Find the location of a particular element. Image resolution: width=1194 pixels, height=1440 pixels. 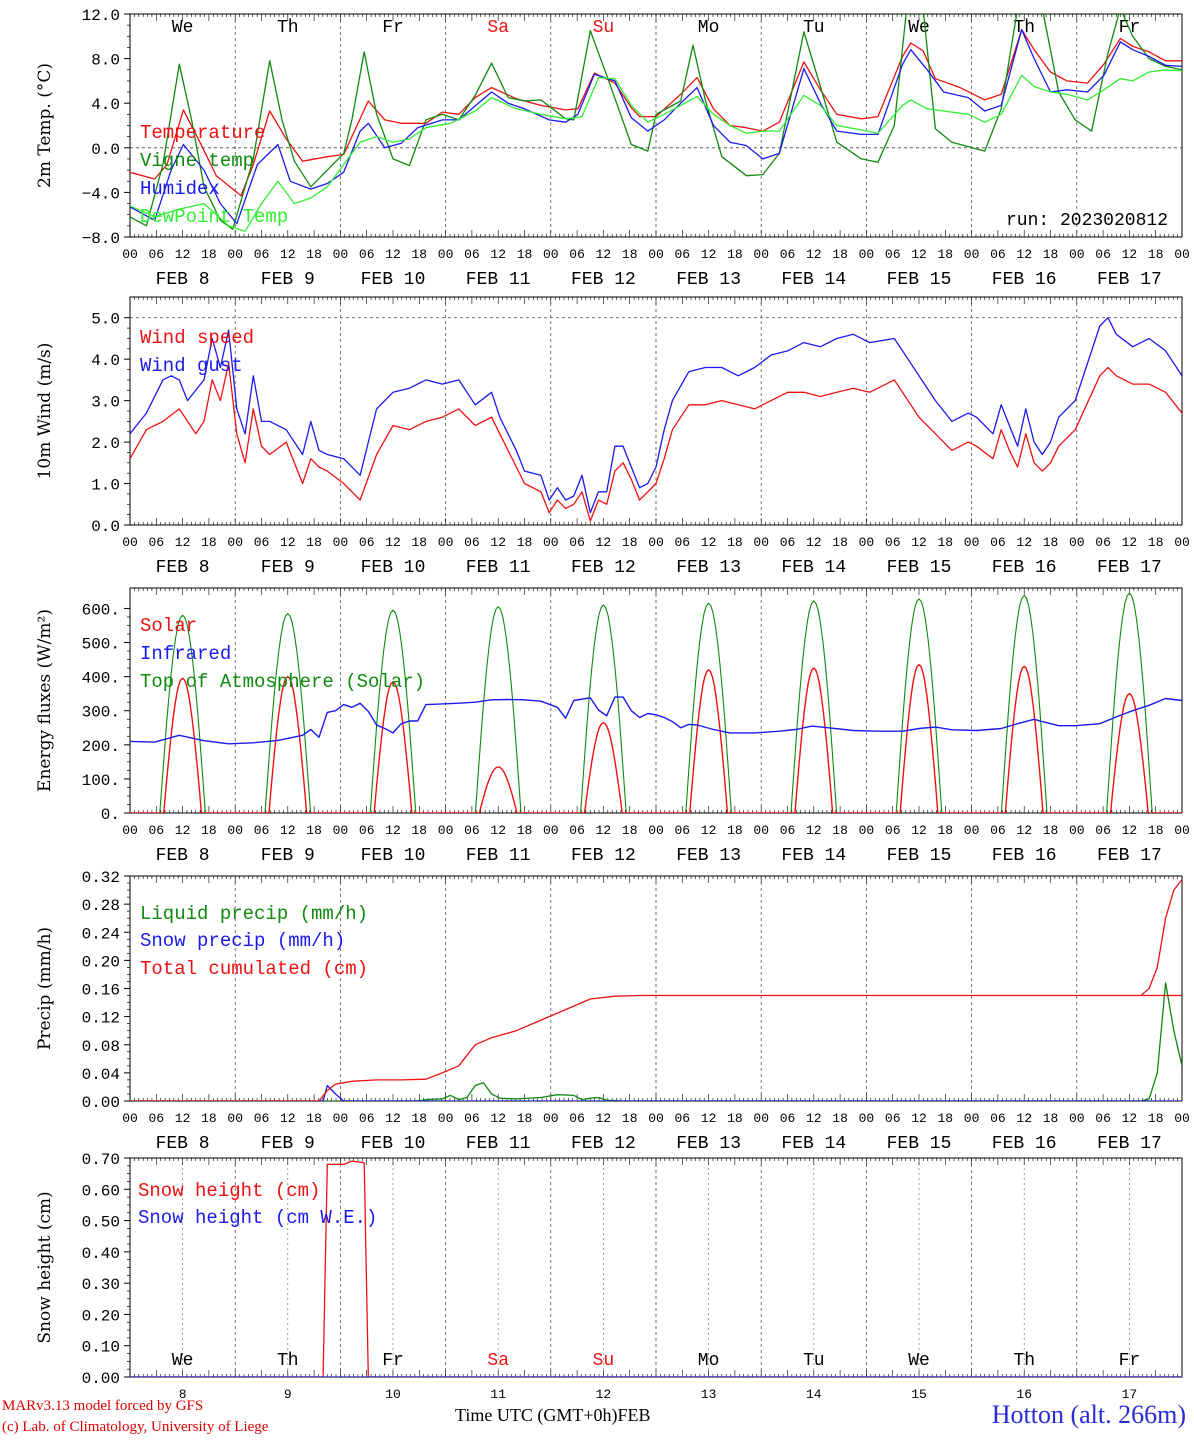

y-tick-label: 8.0 is located at coordinates (105, 61).